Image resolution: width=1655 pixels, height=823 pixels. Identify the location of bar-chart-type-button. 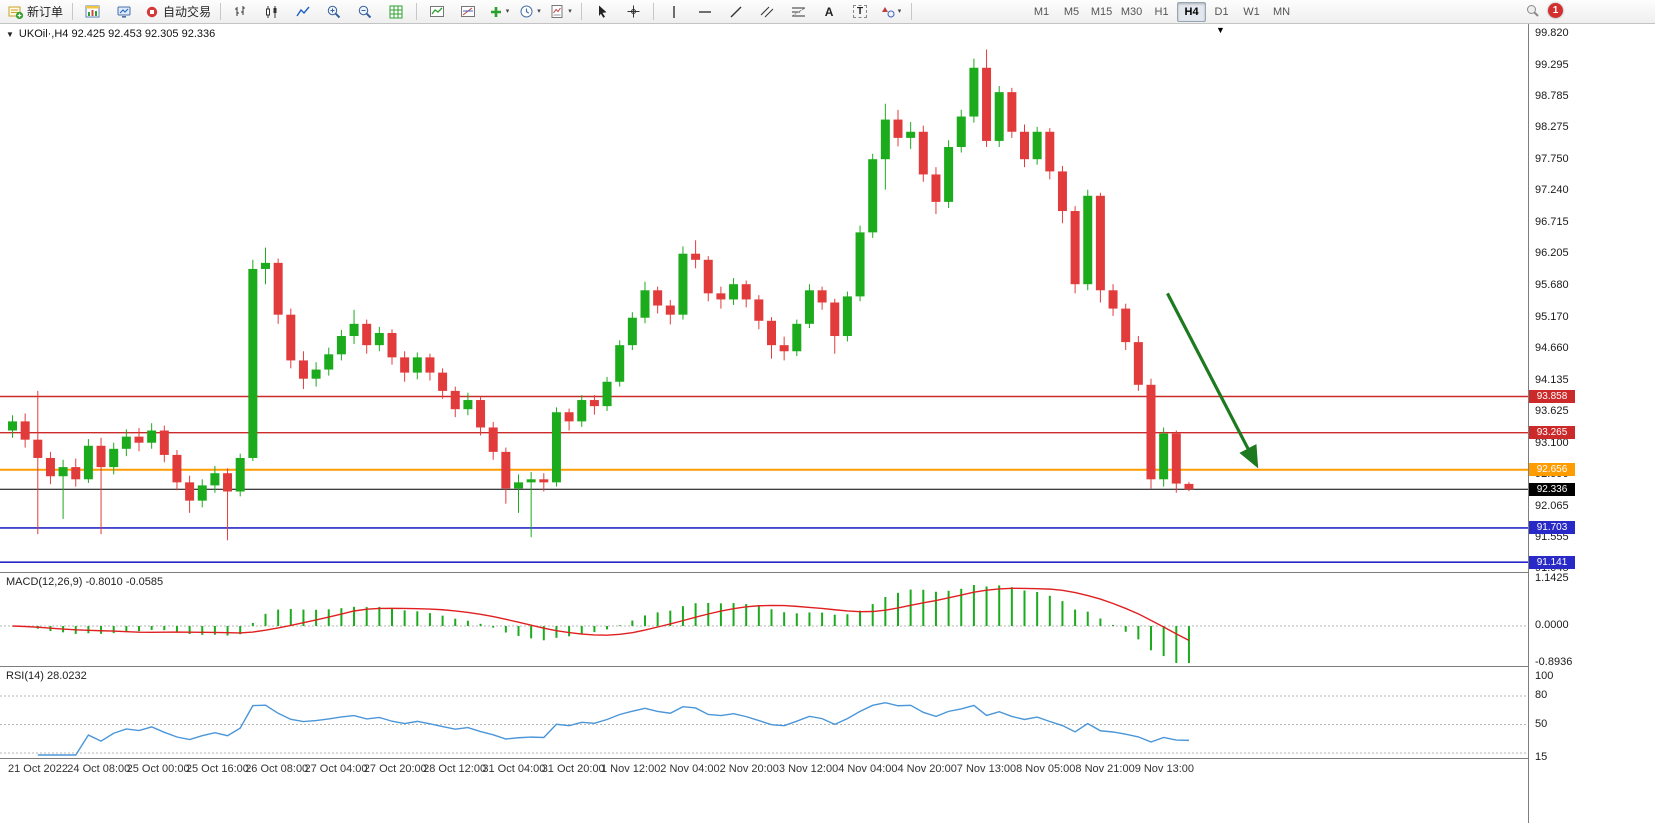
(241, 12).